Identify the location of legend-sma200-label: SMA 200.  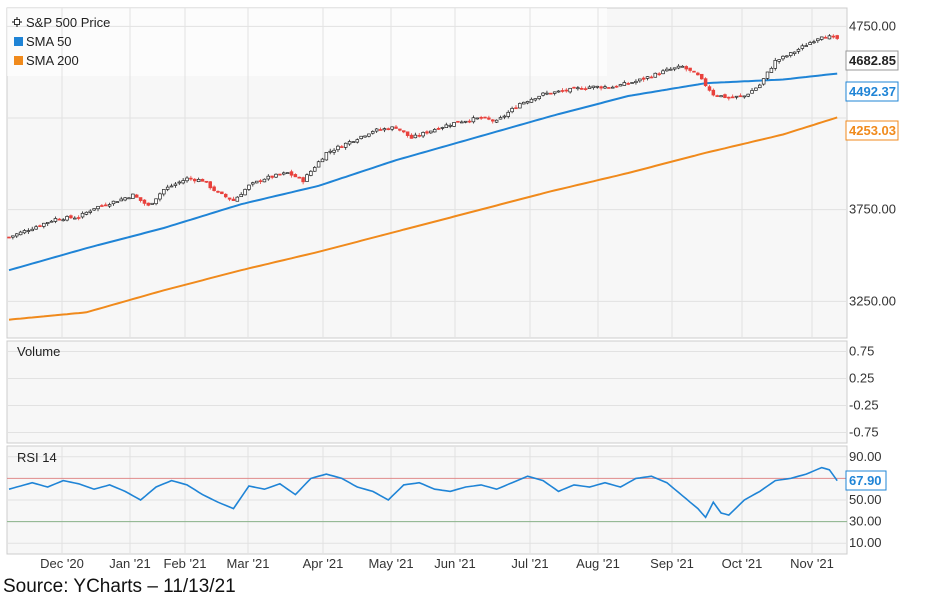
(52, 60).